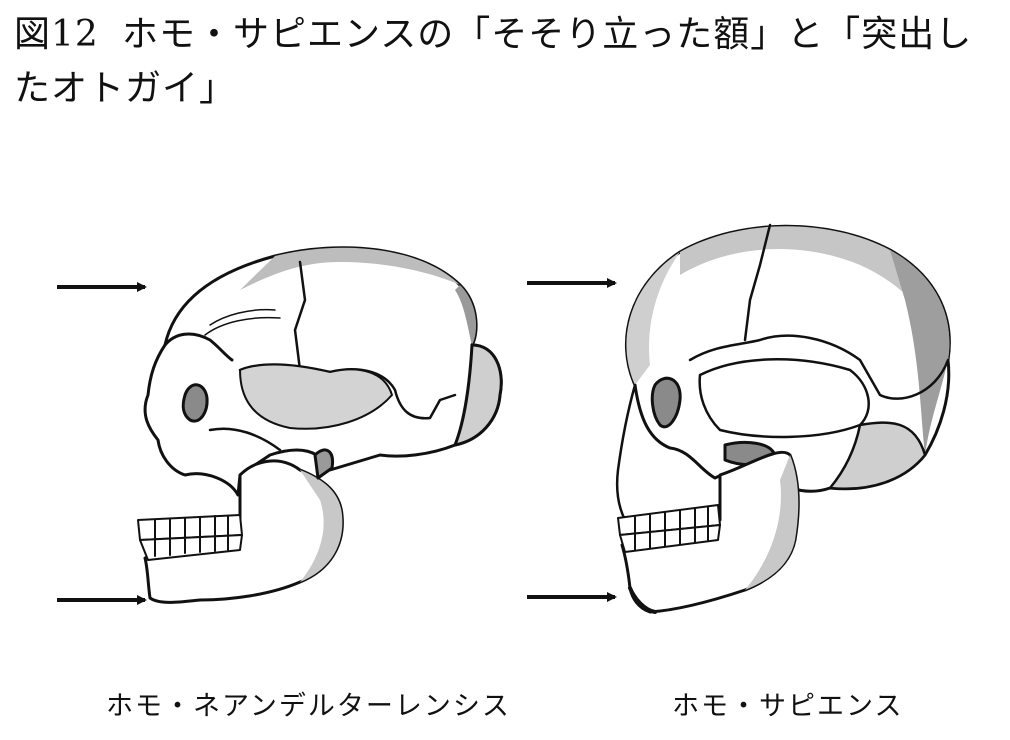 The width and height of the screenshot is (1010, 740). What do you see at coordinates (666, 402) in the screenshot?
I see `sapiens-orbit` at bounding box center [666, 402].